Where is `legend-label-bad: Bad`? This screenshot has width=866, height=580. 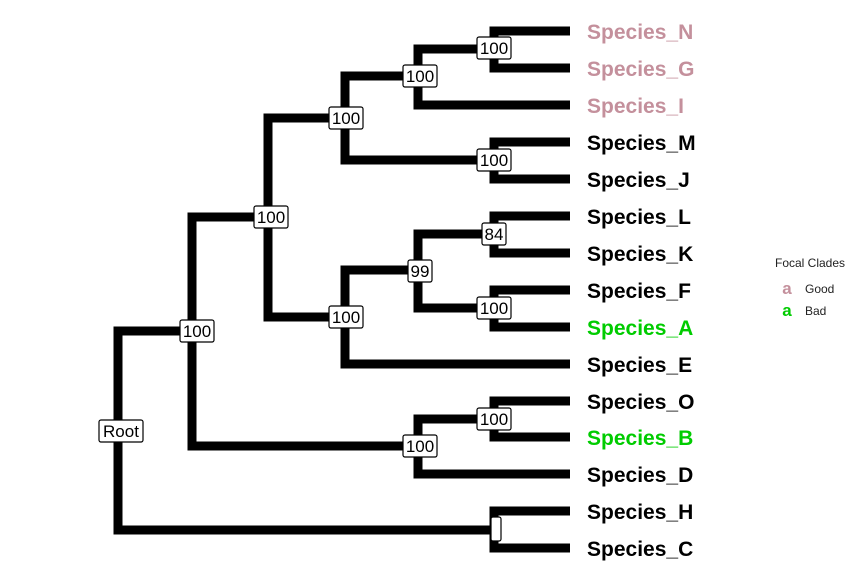
legend-label-bad: Bad is located at coordinates (816, 311).